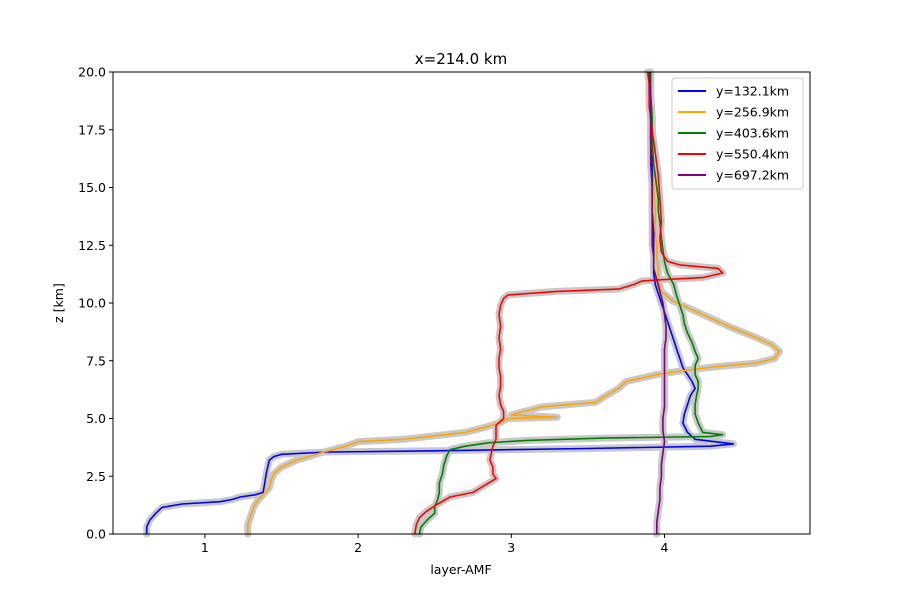 This screenshot has height=604, width=900. Describe the element at coordinates (461, 59) in the screenshot. I see `chart-title: x=214.0 km` at that location.